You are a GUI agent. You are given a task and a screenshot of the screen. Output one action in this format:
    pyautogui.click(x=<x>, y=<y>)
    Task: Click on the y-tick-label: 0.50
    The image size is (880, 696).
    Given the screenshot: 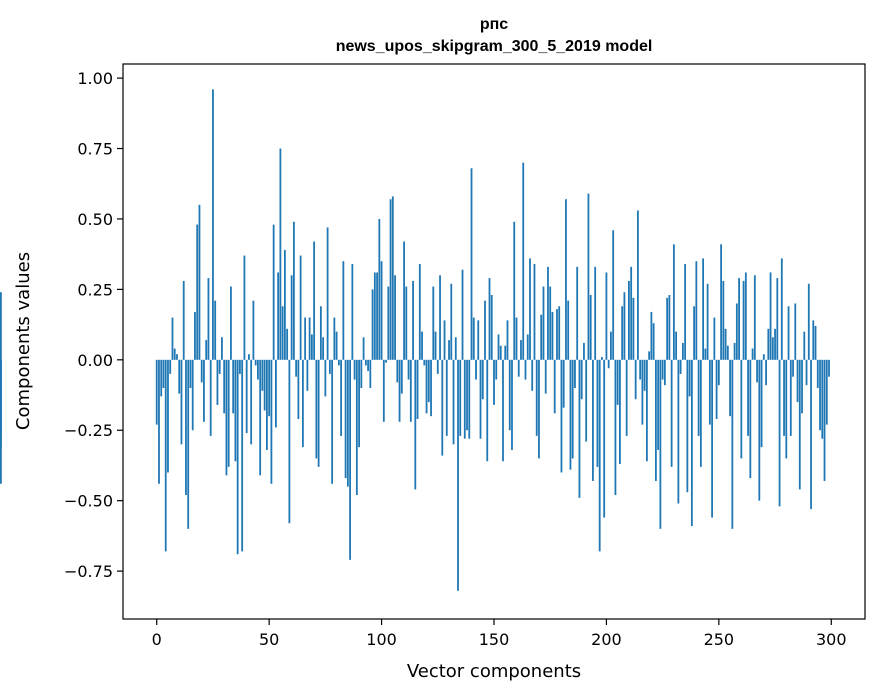 What is the action you would take?
    pyautogui.click(x=95, y=219)
    